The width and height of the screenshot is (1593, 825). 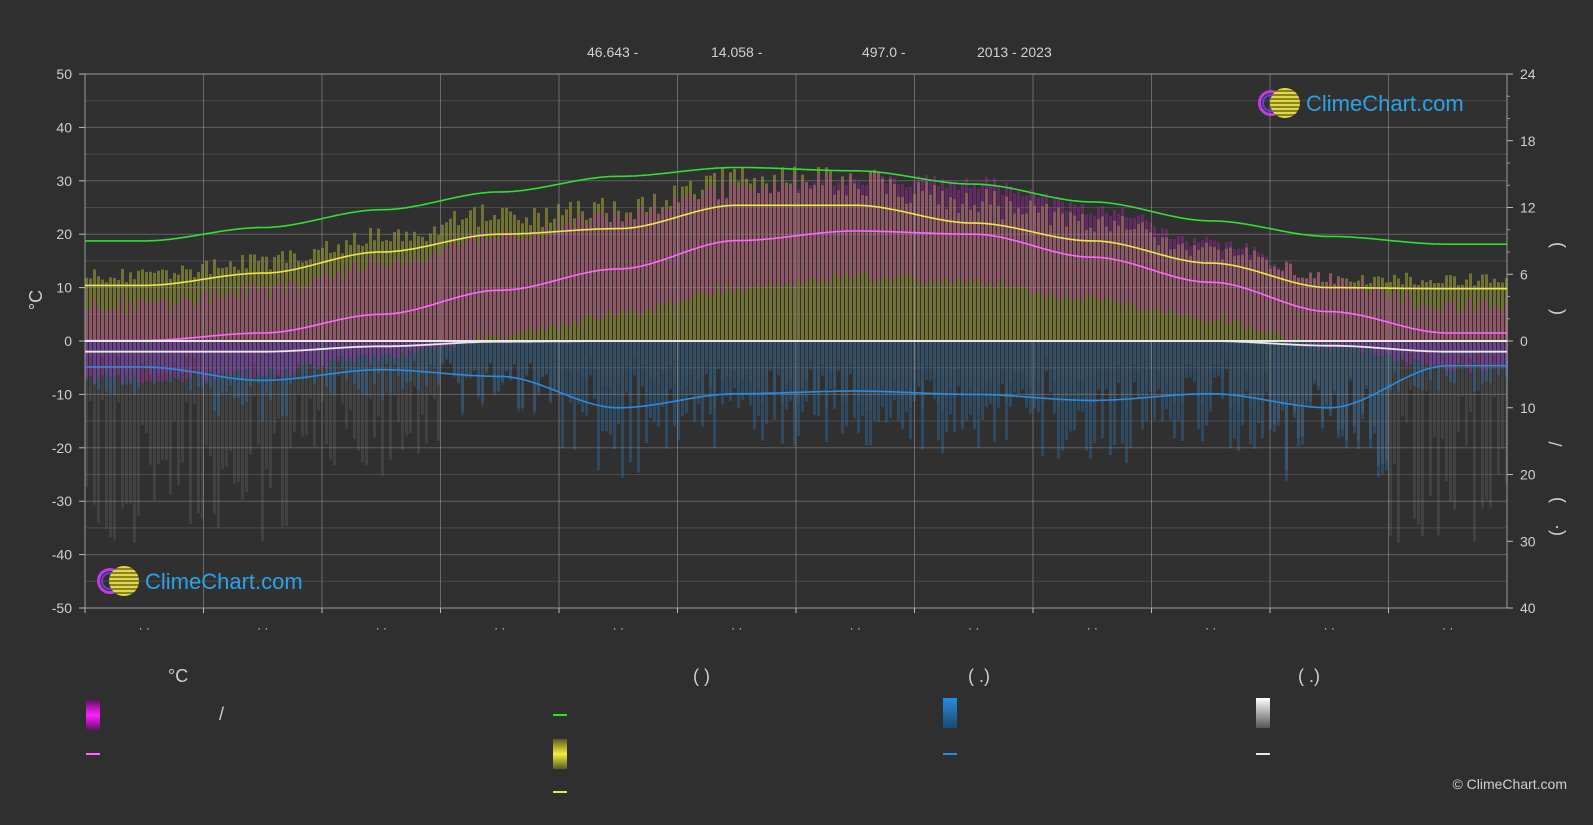 What do you see at coordinates (64, 74) in the screenshot?
I see `y-left-tick-label: 50` at bounding box center [64, 74].